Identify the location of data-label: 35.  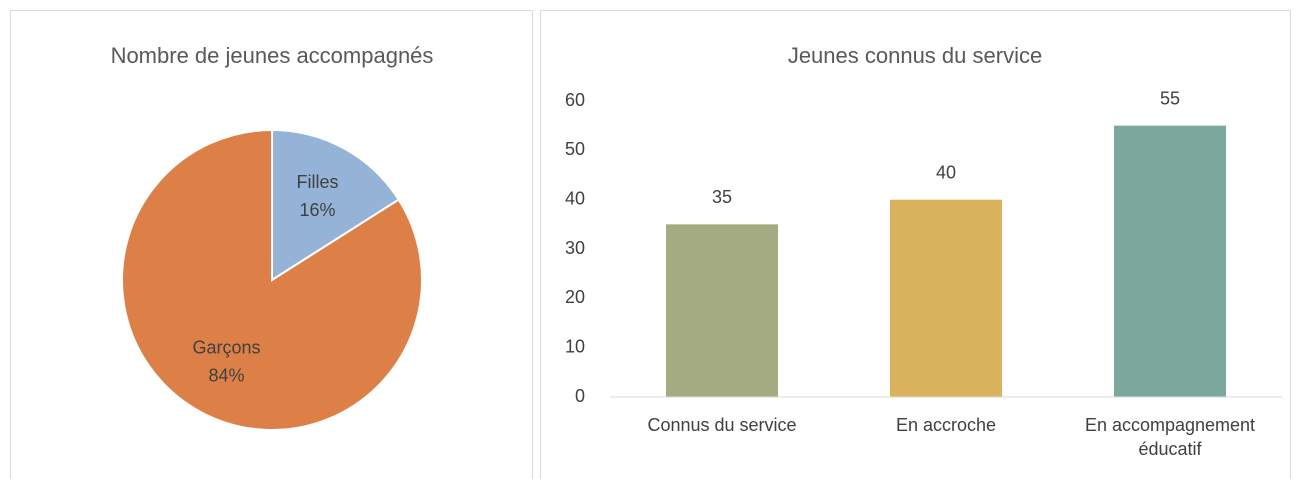
(722, 197).